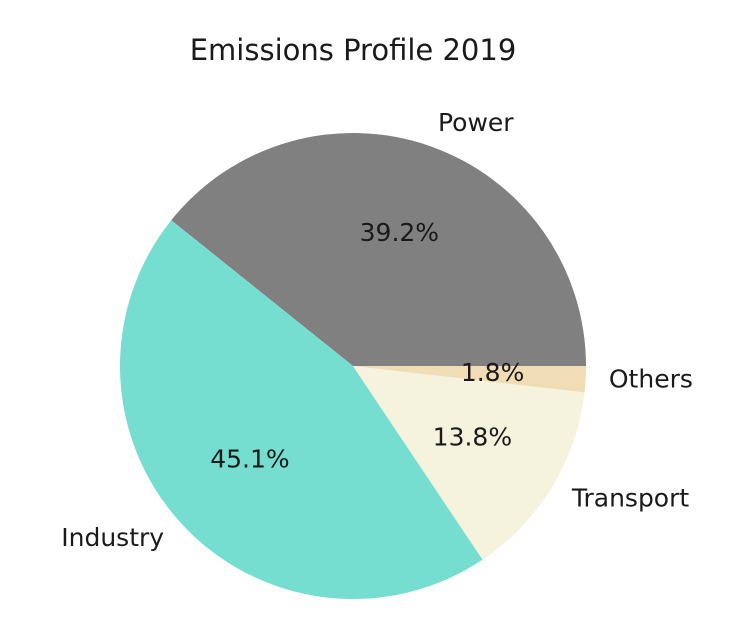 The image size is (750, 642). I want to click on slice-label-power: Power, so click(476, 122).